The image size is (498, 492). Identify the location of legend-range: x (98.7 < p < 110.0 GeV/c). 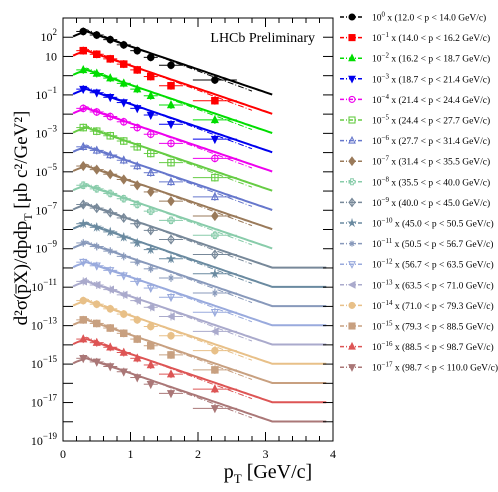
(445, 368).